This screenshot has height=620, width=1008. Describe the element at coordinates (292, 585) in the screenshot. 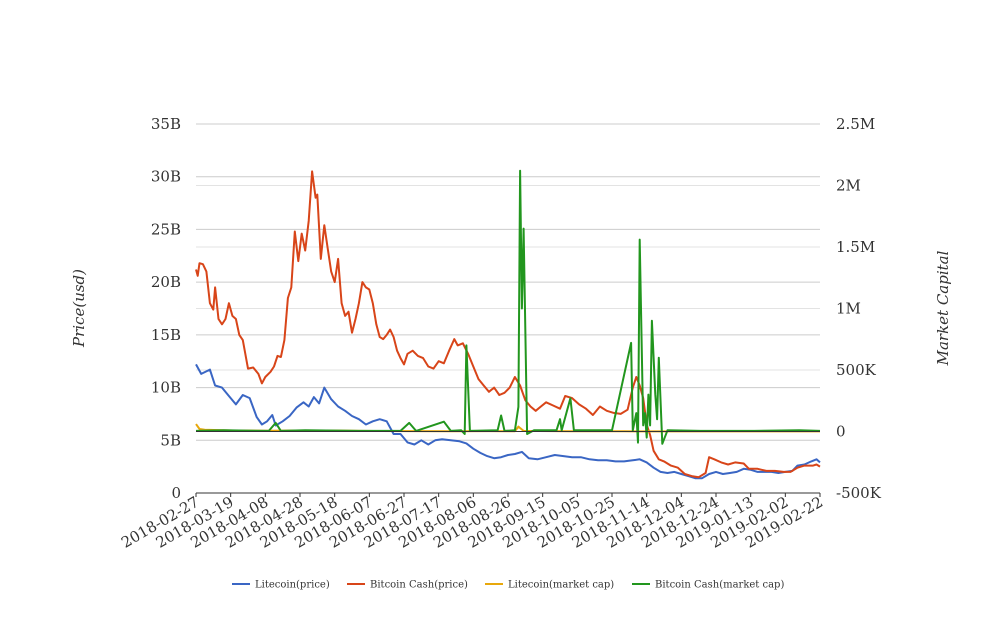

I see `legend-label: Litecoin(price)` at that location.